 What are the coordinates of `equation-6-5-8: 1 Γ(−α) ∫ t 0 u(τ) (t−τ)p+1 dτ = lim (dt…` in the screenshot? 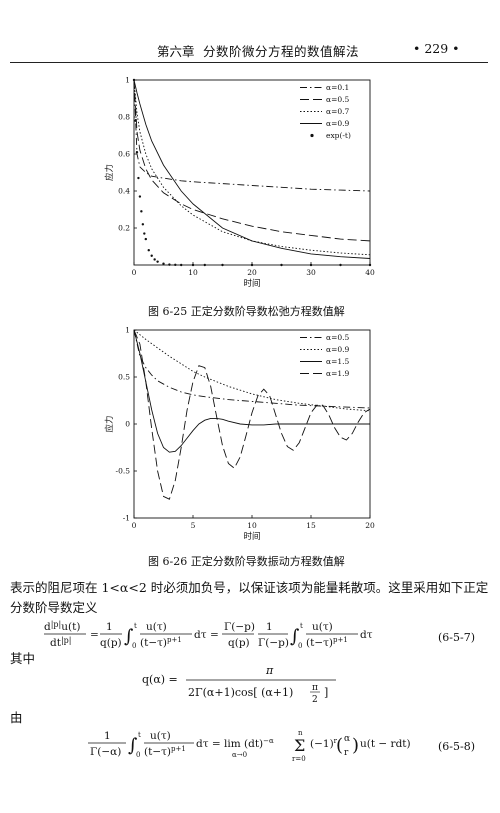 It's located at (251, 748).